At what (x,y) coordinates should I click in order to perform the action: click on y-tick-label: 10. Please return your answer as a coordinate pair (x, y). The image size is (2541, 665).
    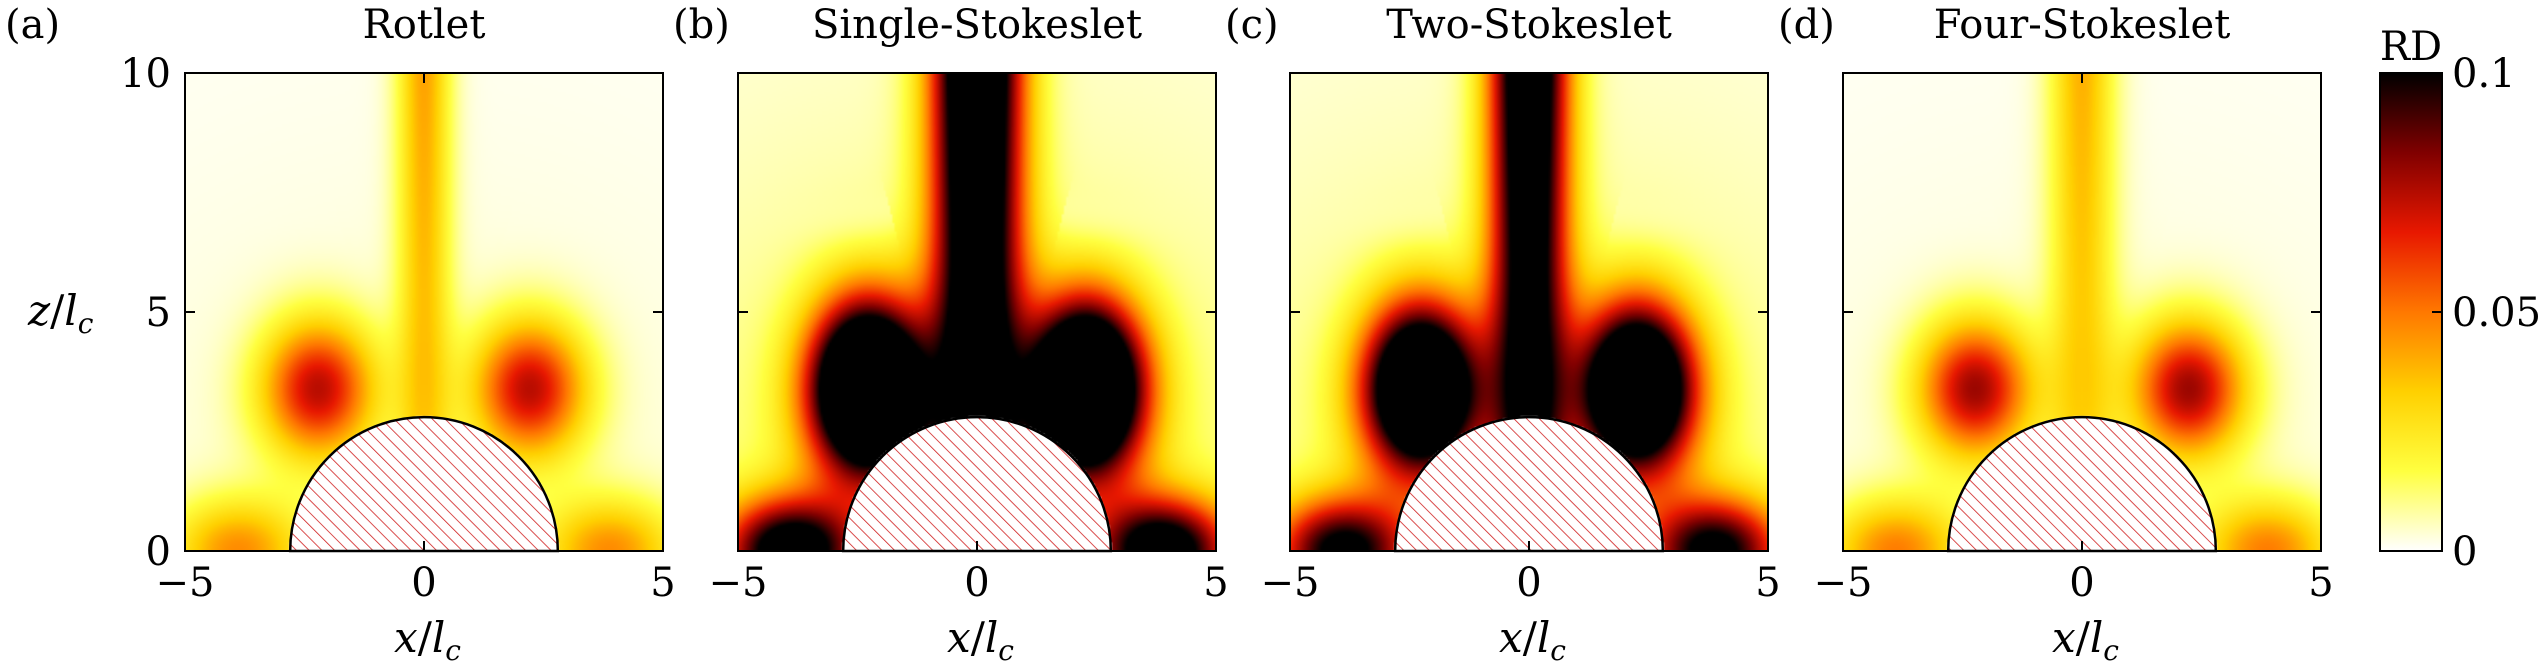
    Looking at the image, I should click on (145, 74).